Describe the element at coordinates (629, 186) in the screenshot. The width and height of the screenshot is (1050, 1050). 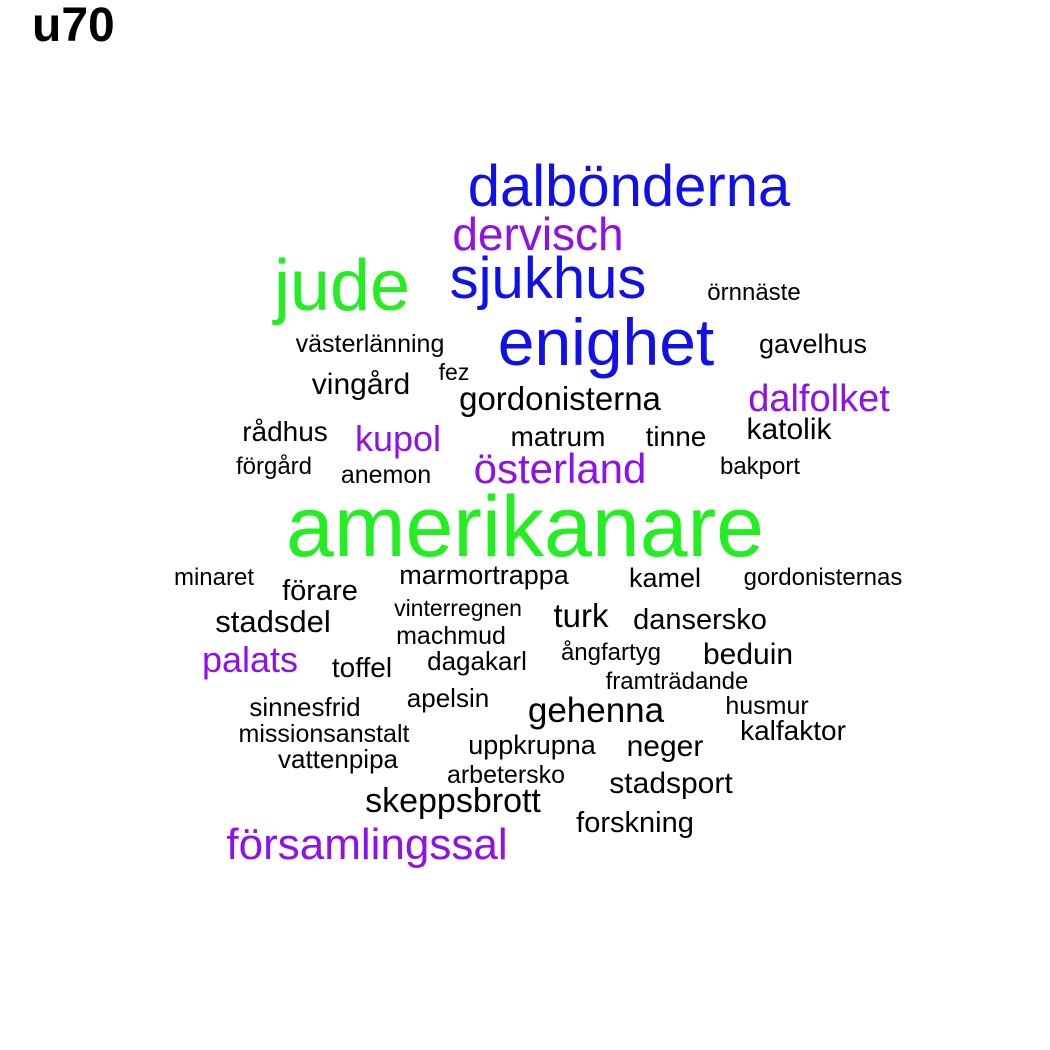
I see `word-0: dalbönderna` at that location.